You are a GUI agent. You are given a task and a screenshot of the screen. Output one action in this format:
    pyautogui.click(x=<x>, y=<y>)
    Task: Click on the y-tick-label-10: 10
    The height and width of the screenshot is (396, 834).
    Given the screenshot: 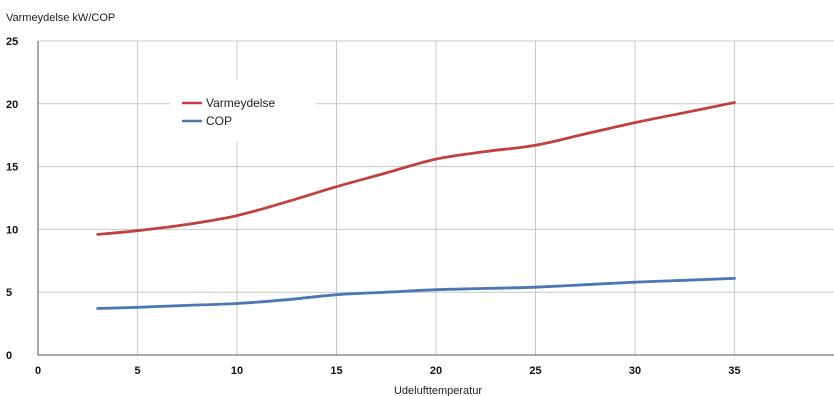 What is the action you would take?
    pyautogui.click(x=12, y=230)
    